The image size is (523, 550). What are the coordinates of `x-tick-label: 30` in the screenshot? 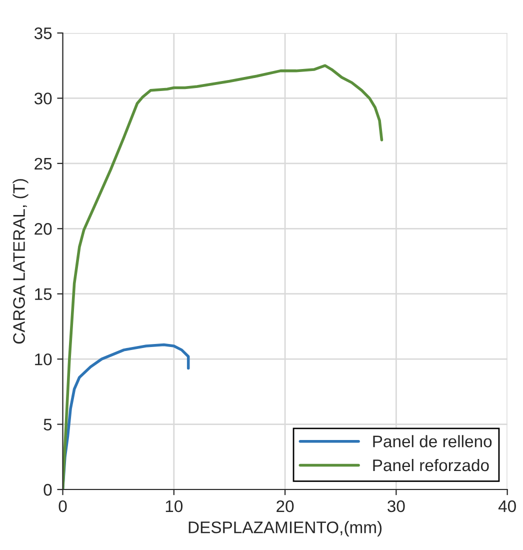 It's located at (396, 506).